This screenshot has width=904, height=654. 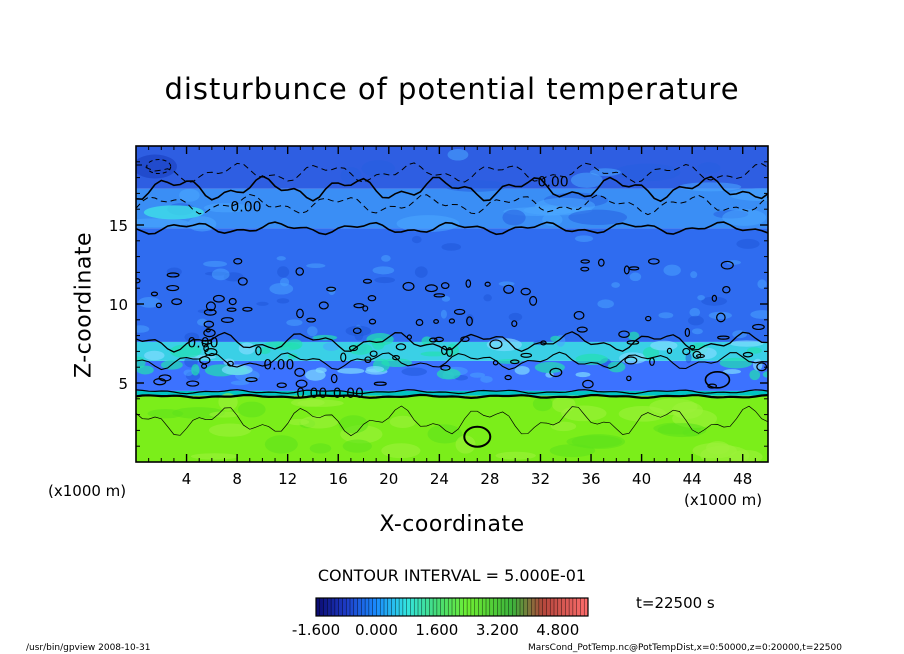 I want to click on colorbar-tick-label: 0.000, so click(x=376, y=630).